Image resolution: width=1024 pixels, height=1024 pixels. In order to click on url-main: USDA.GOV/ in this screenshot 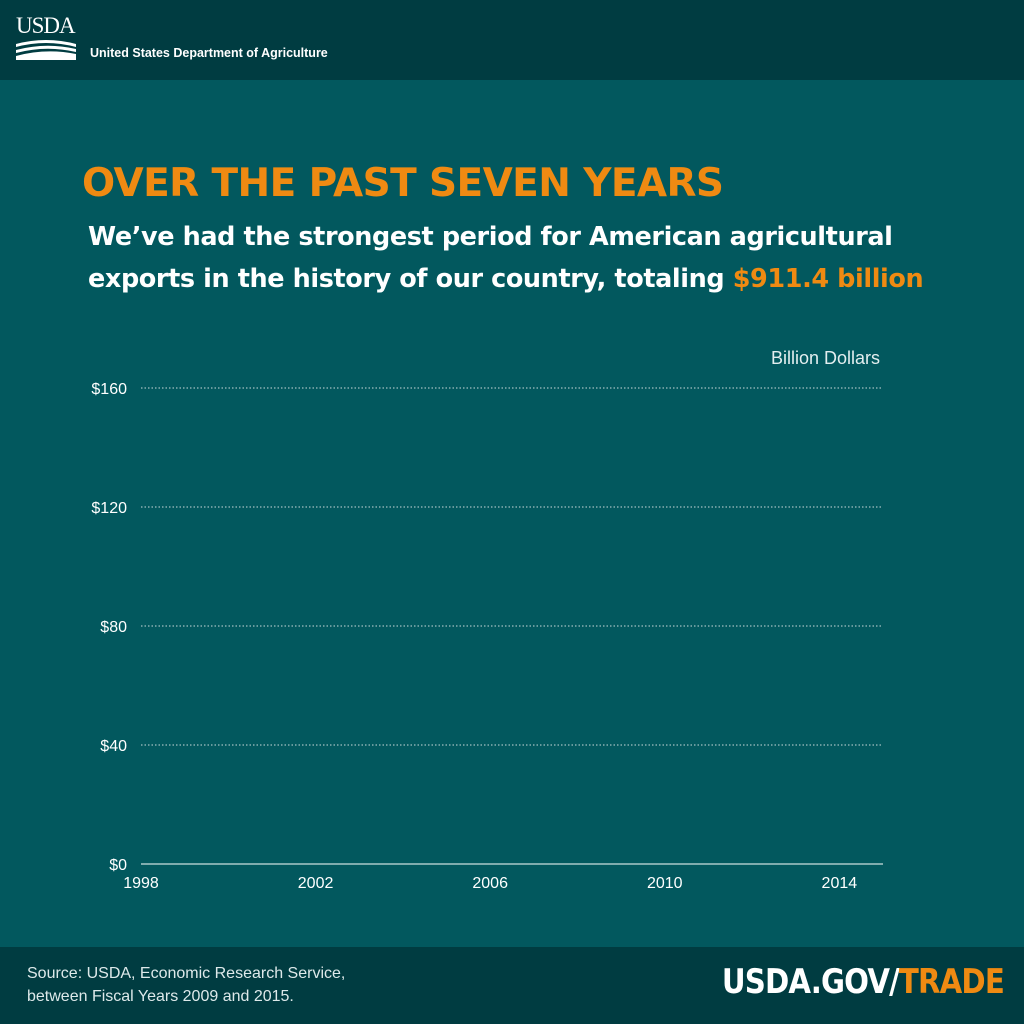, I will do `click(810, 982)`.